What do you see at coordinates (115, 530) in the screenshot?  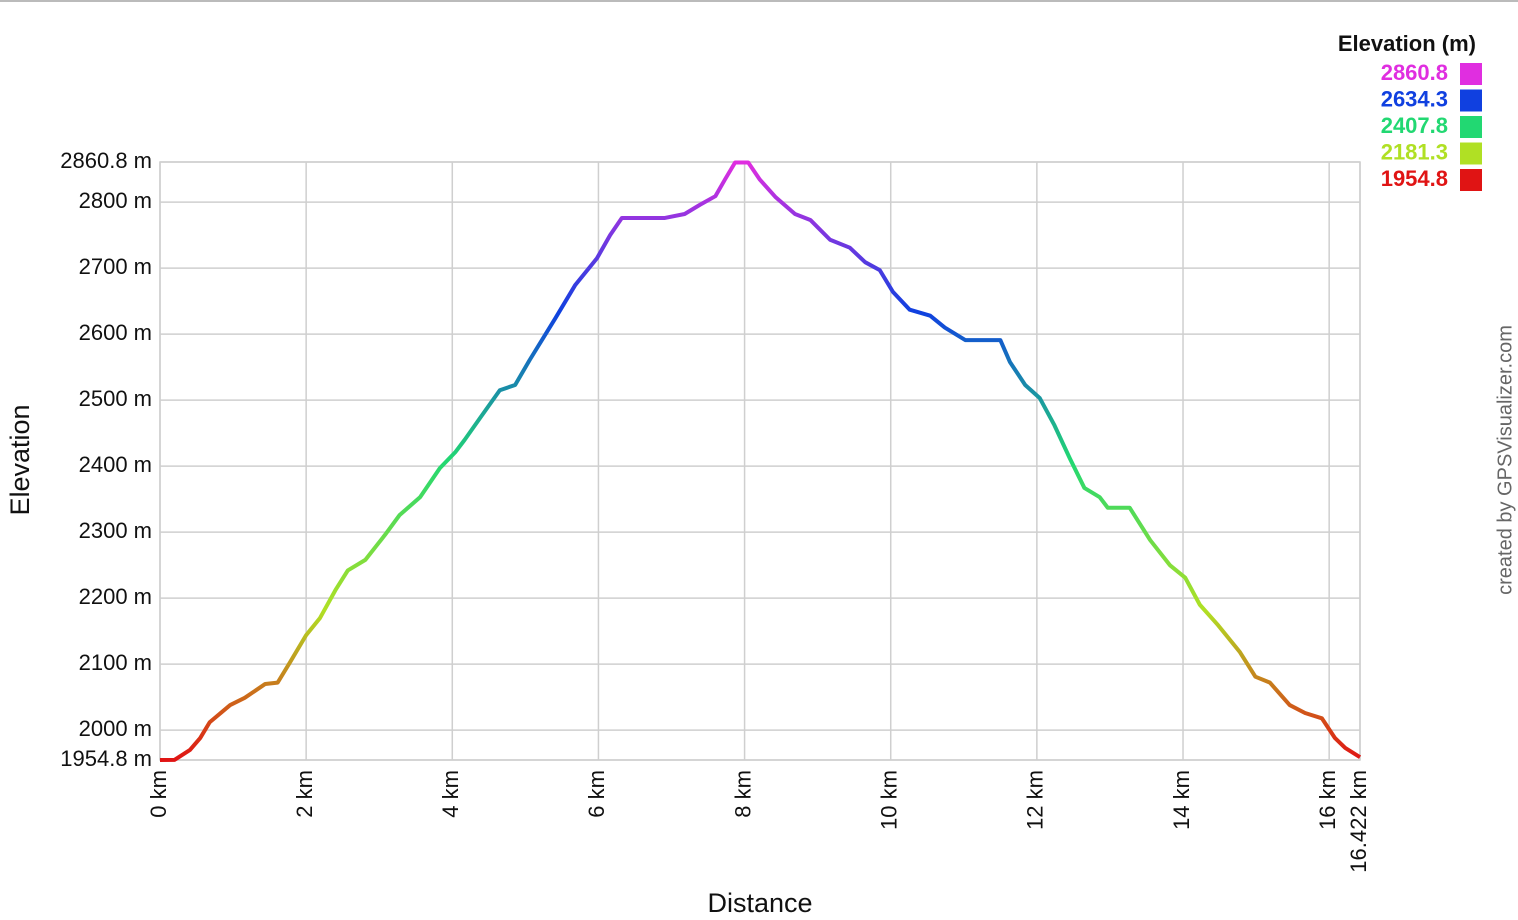 I see `y-tick-label: 2300 m` at bounding box center [115, 530].